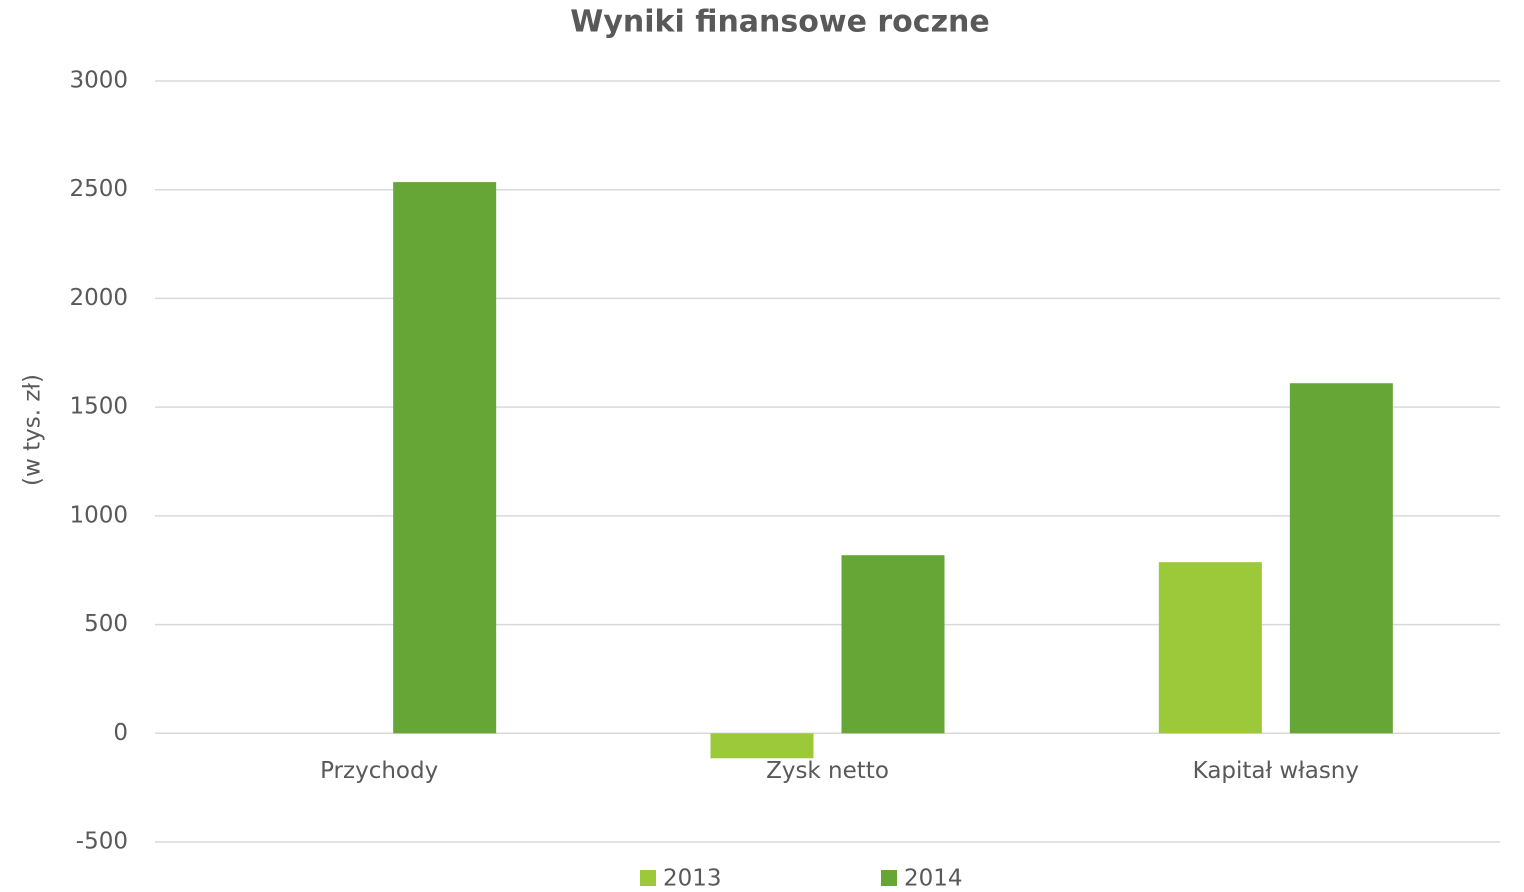 This screenshot has width=1524, height=892. I want to click on legend-label: 2014, so click(933, 879).